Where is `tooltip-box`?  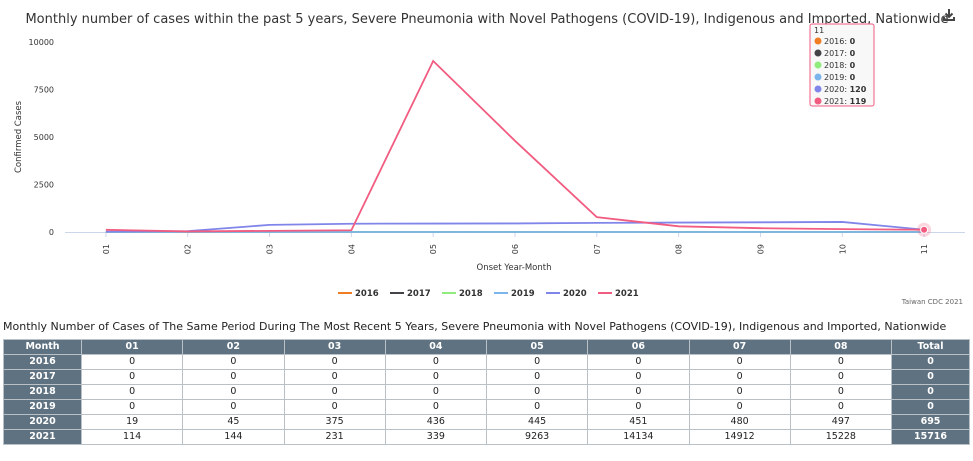 tooltip-box is located at coordinates (842, 65).